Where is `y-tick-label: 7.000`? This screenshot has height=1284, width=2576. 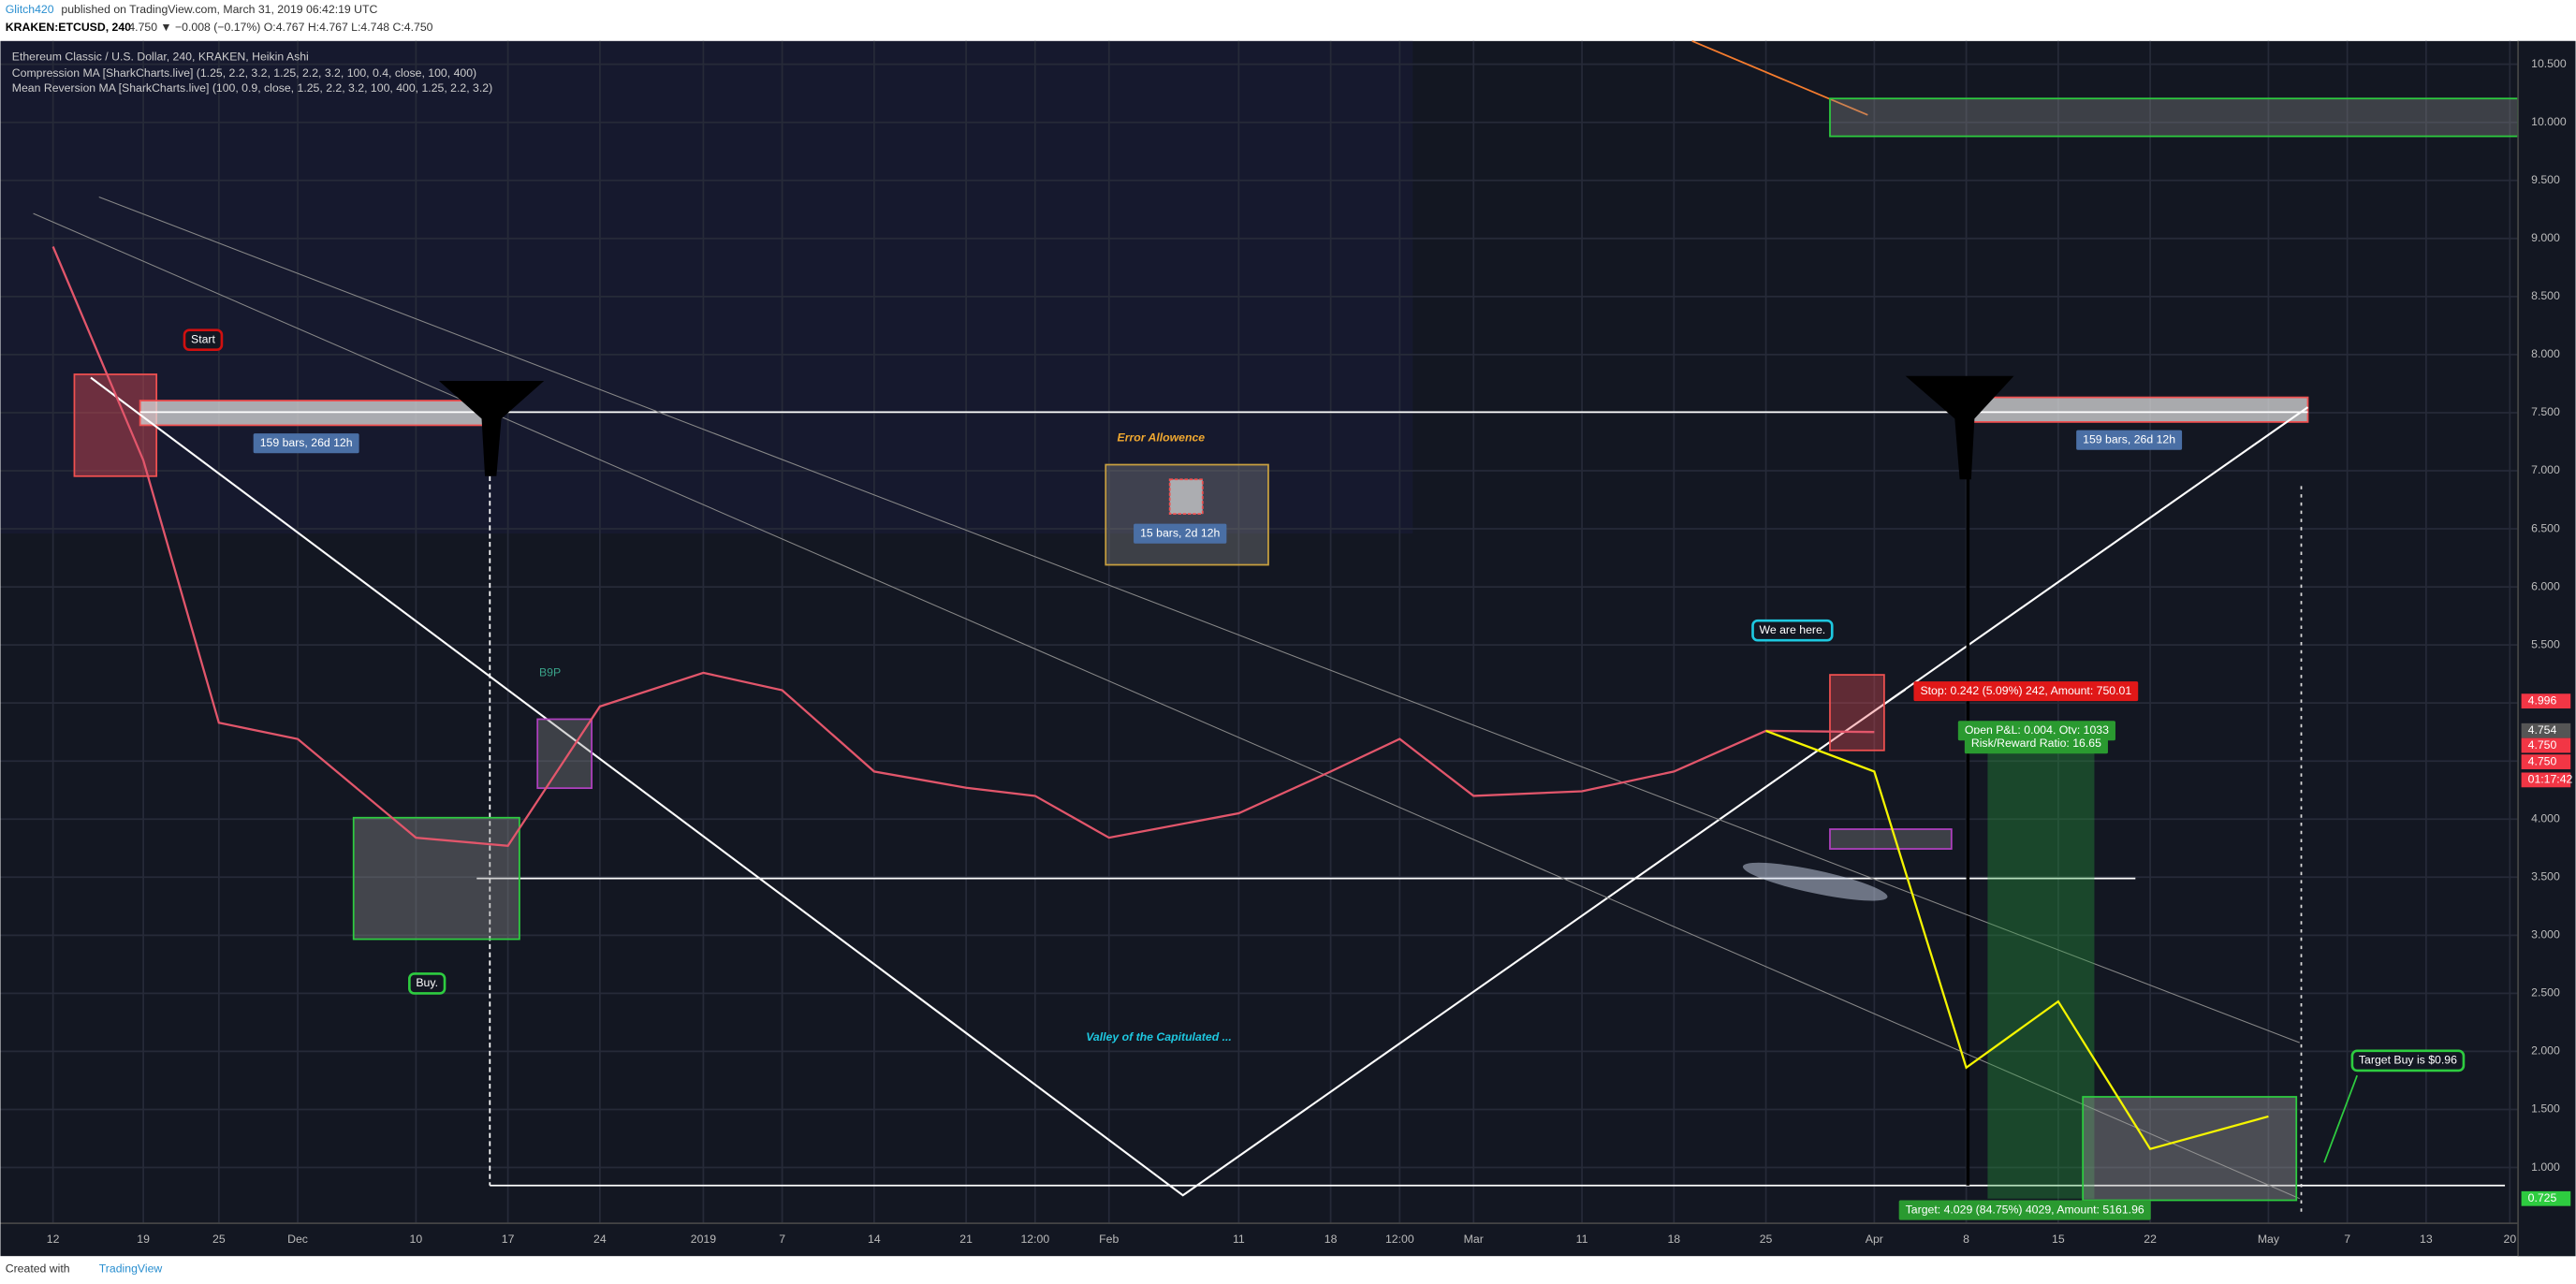
y-tick-label: 7.000 is located at coordinates (2545, 469).